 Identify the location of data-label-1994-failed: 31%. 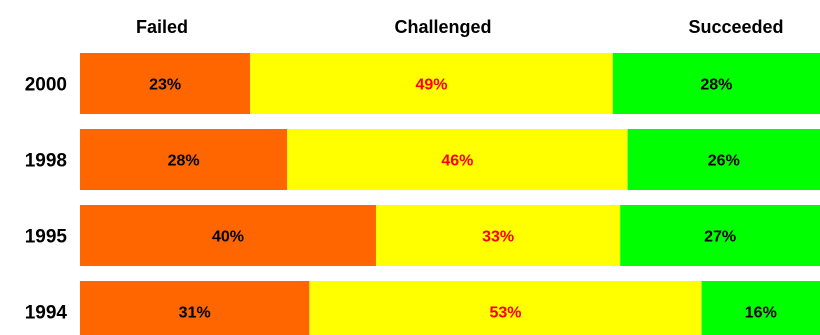
(195, 313).